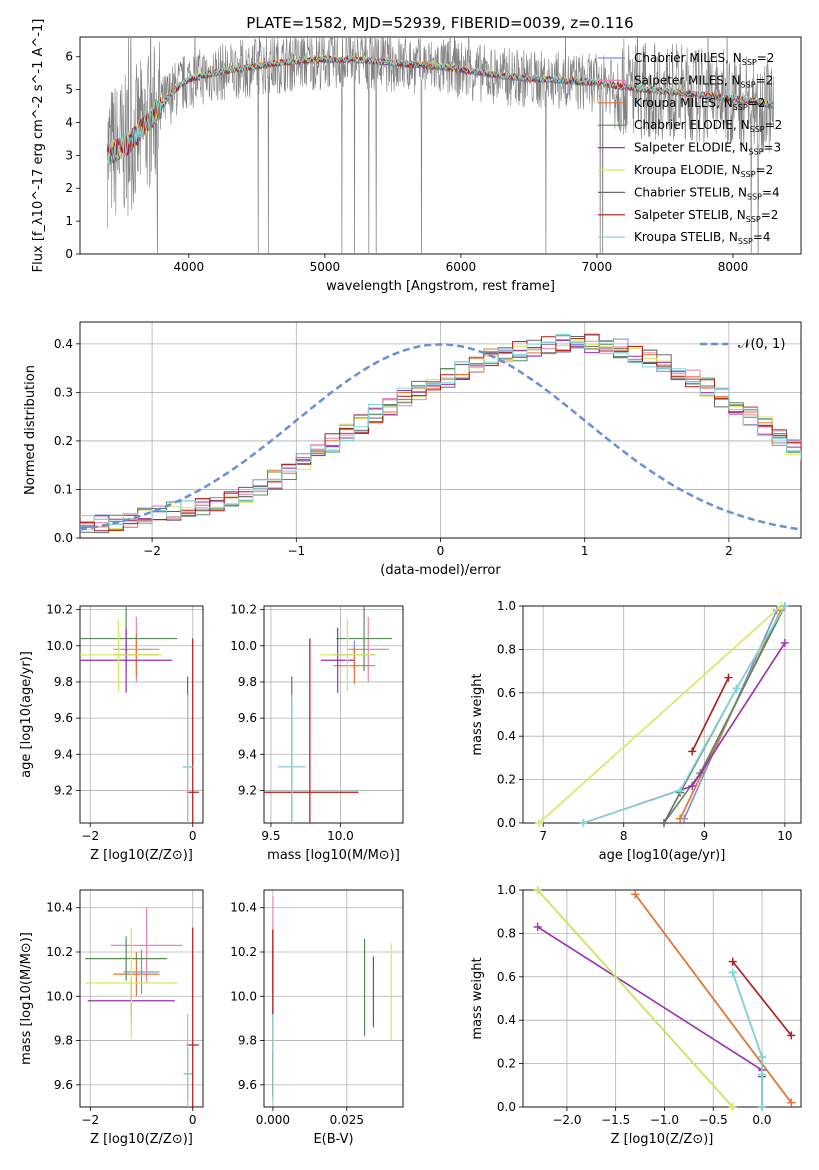 This screenshot has height=1170, width=819. Describe the element at coordinates (703, 171) in the screenshot. I see `legend-label: Kroupa ELODIE, NSSP=2` at that location.